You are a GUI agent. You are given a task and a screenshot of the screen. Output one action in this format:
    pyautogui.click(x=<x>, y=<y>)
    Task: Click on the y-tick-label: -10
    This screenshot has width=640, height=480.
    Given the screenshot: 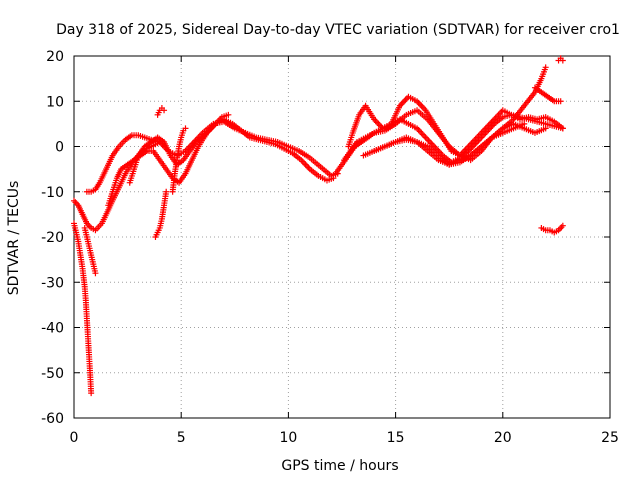 What is the action you would take?
    pyautogui.click(x=52, y=193)
    